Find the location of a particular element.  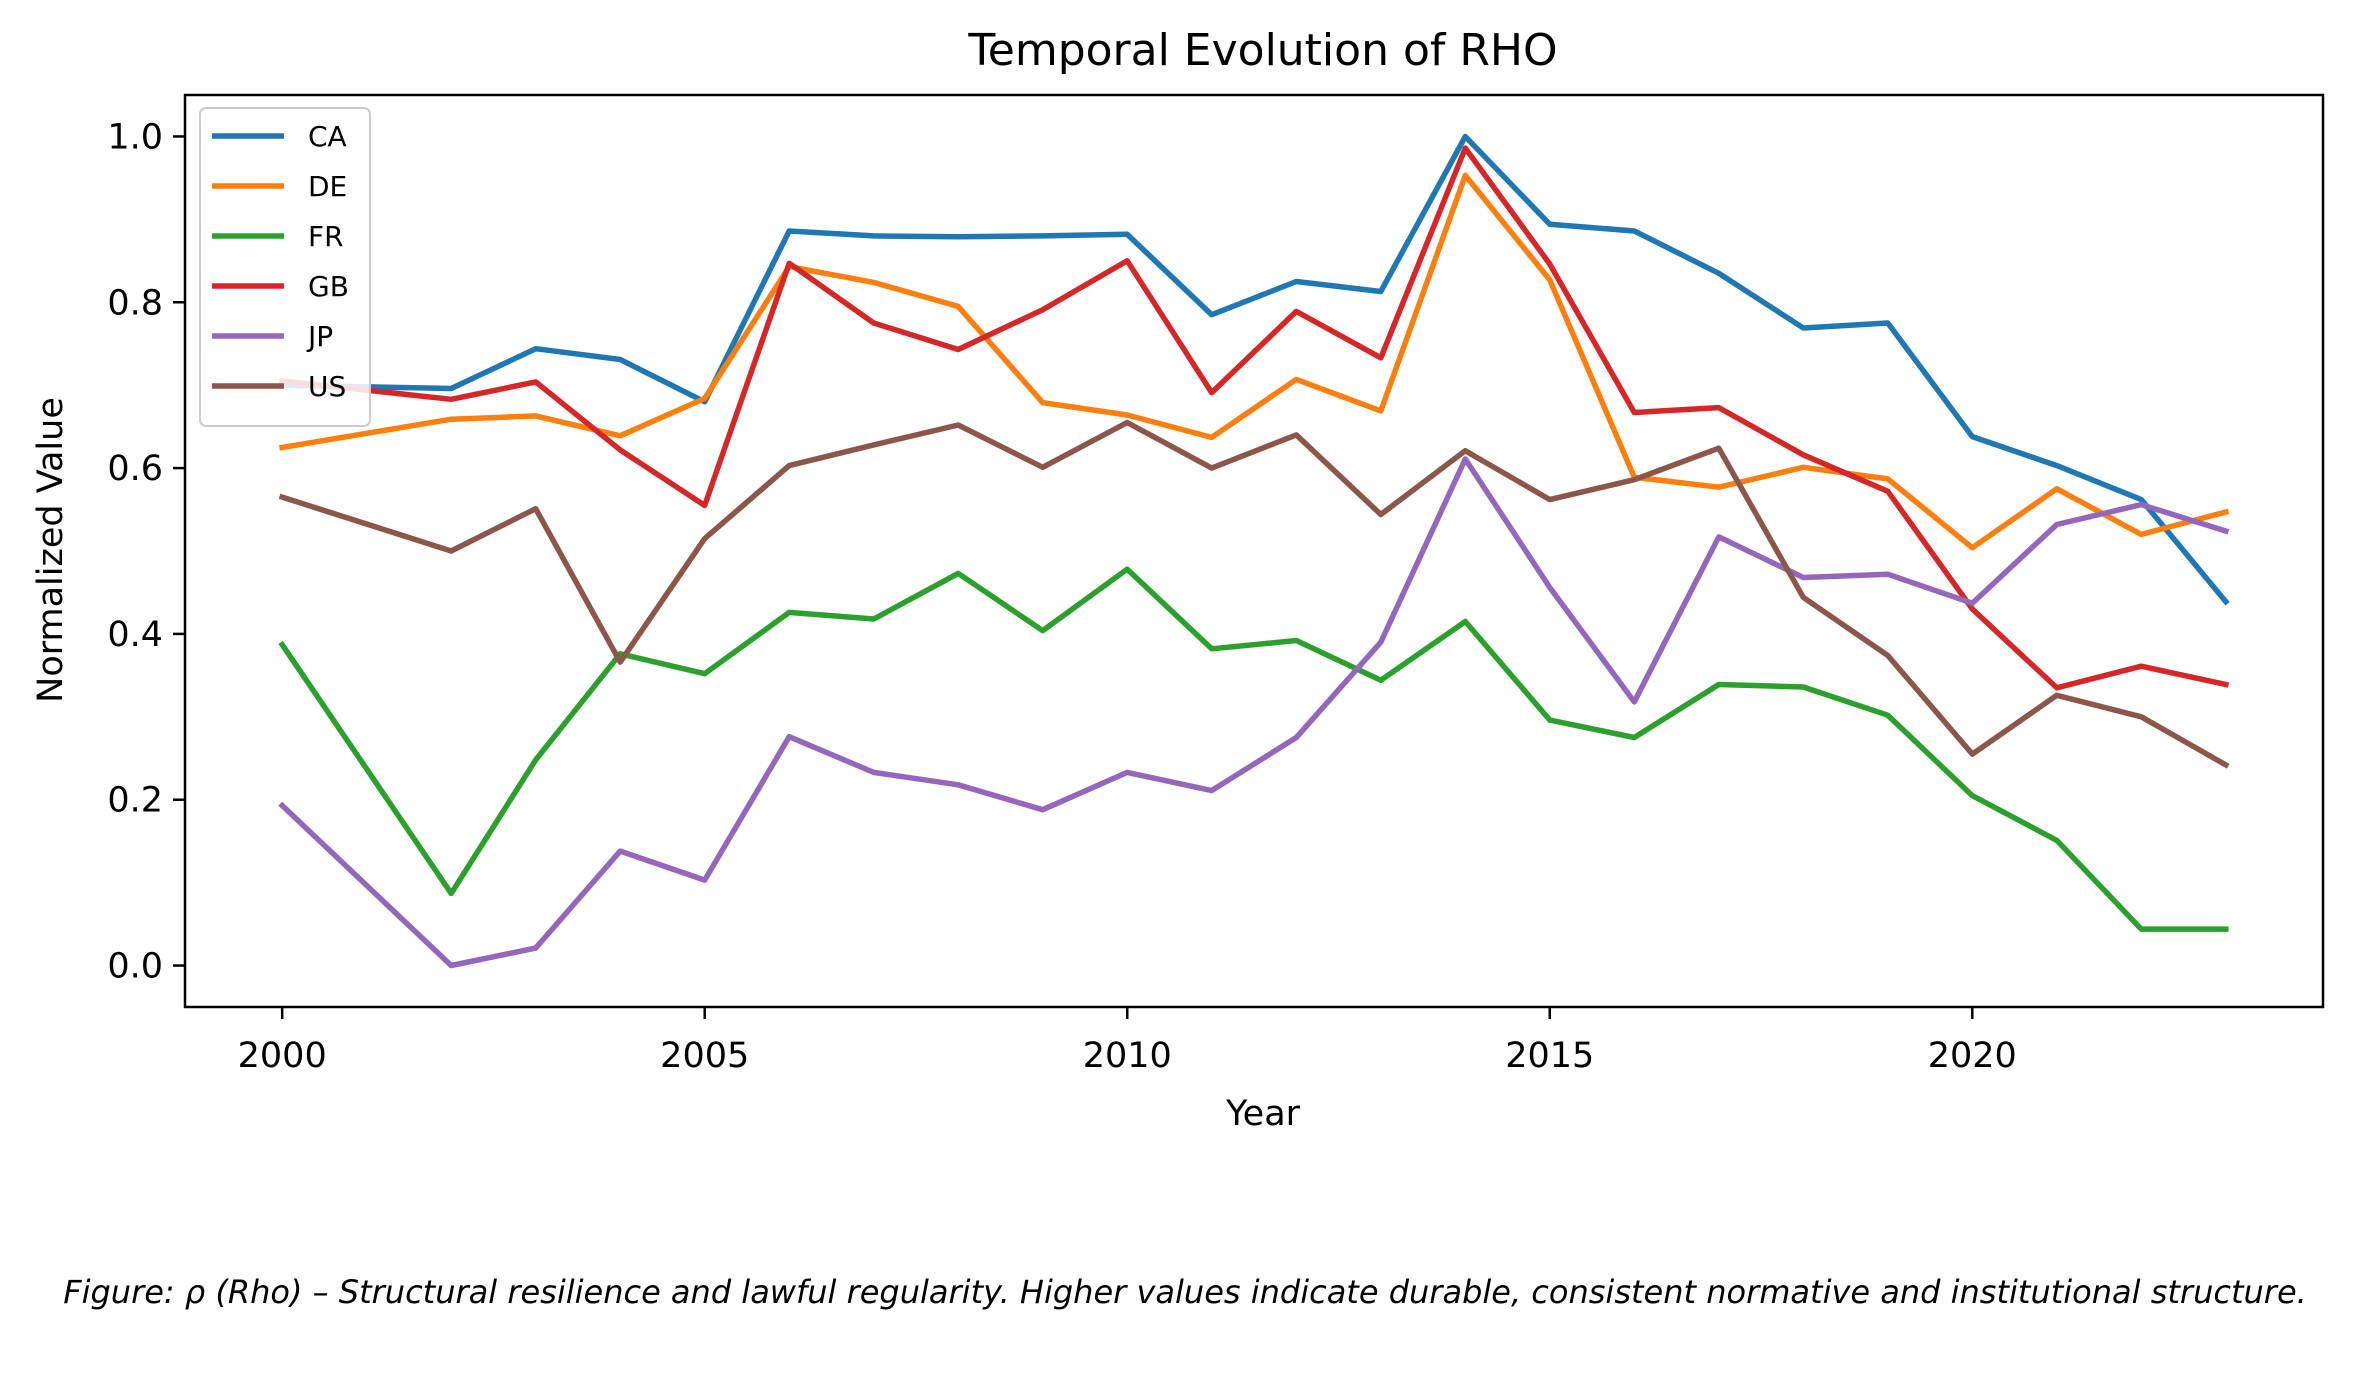

legend-label-fr: FR is located at coordinates (326, 236).